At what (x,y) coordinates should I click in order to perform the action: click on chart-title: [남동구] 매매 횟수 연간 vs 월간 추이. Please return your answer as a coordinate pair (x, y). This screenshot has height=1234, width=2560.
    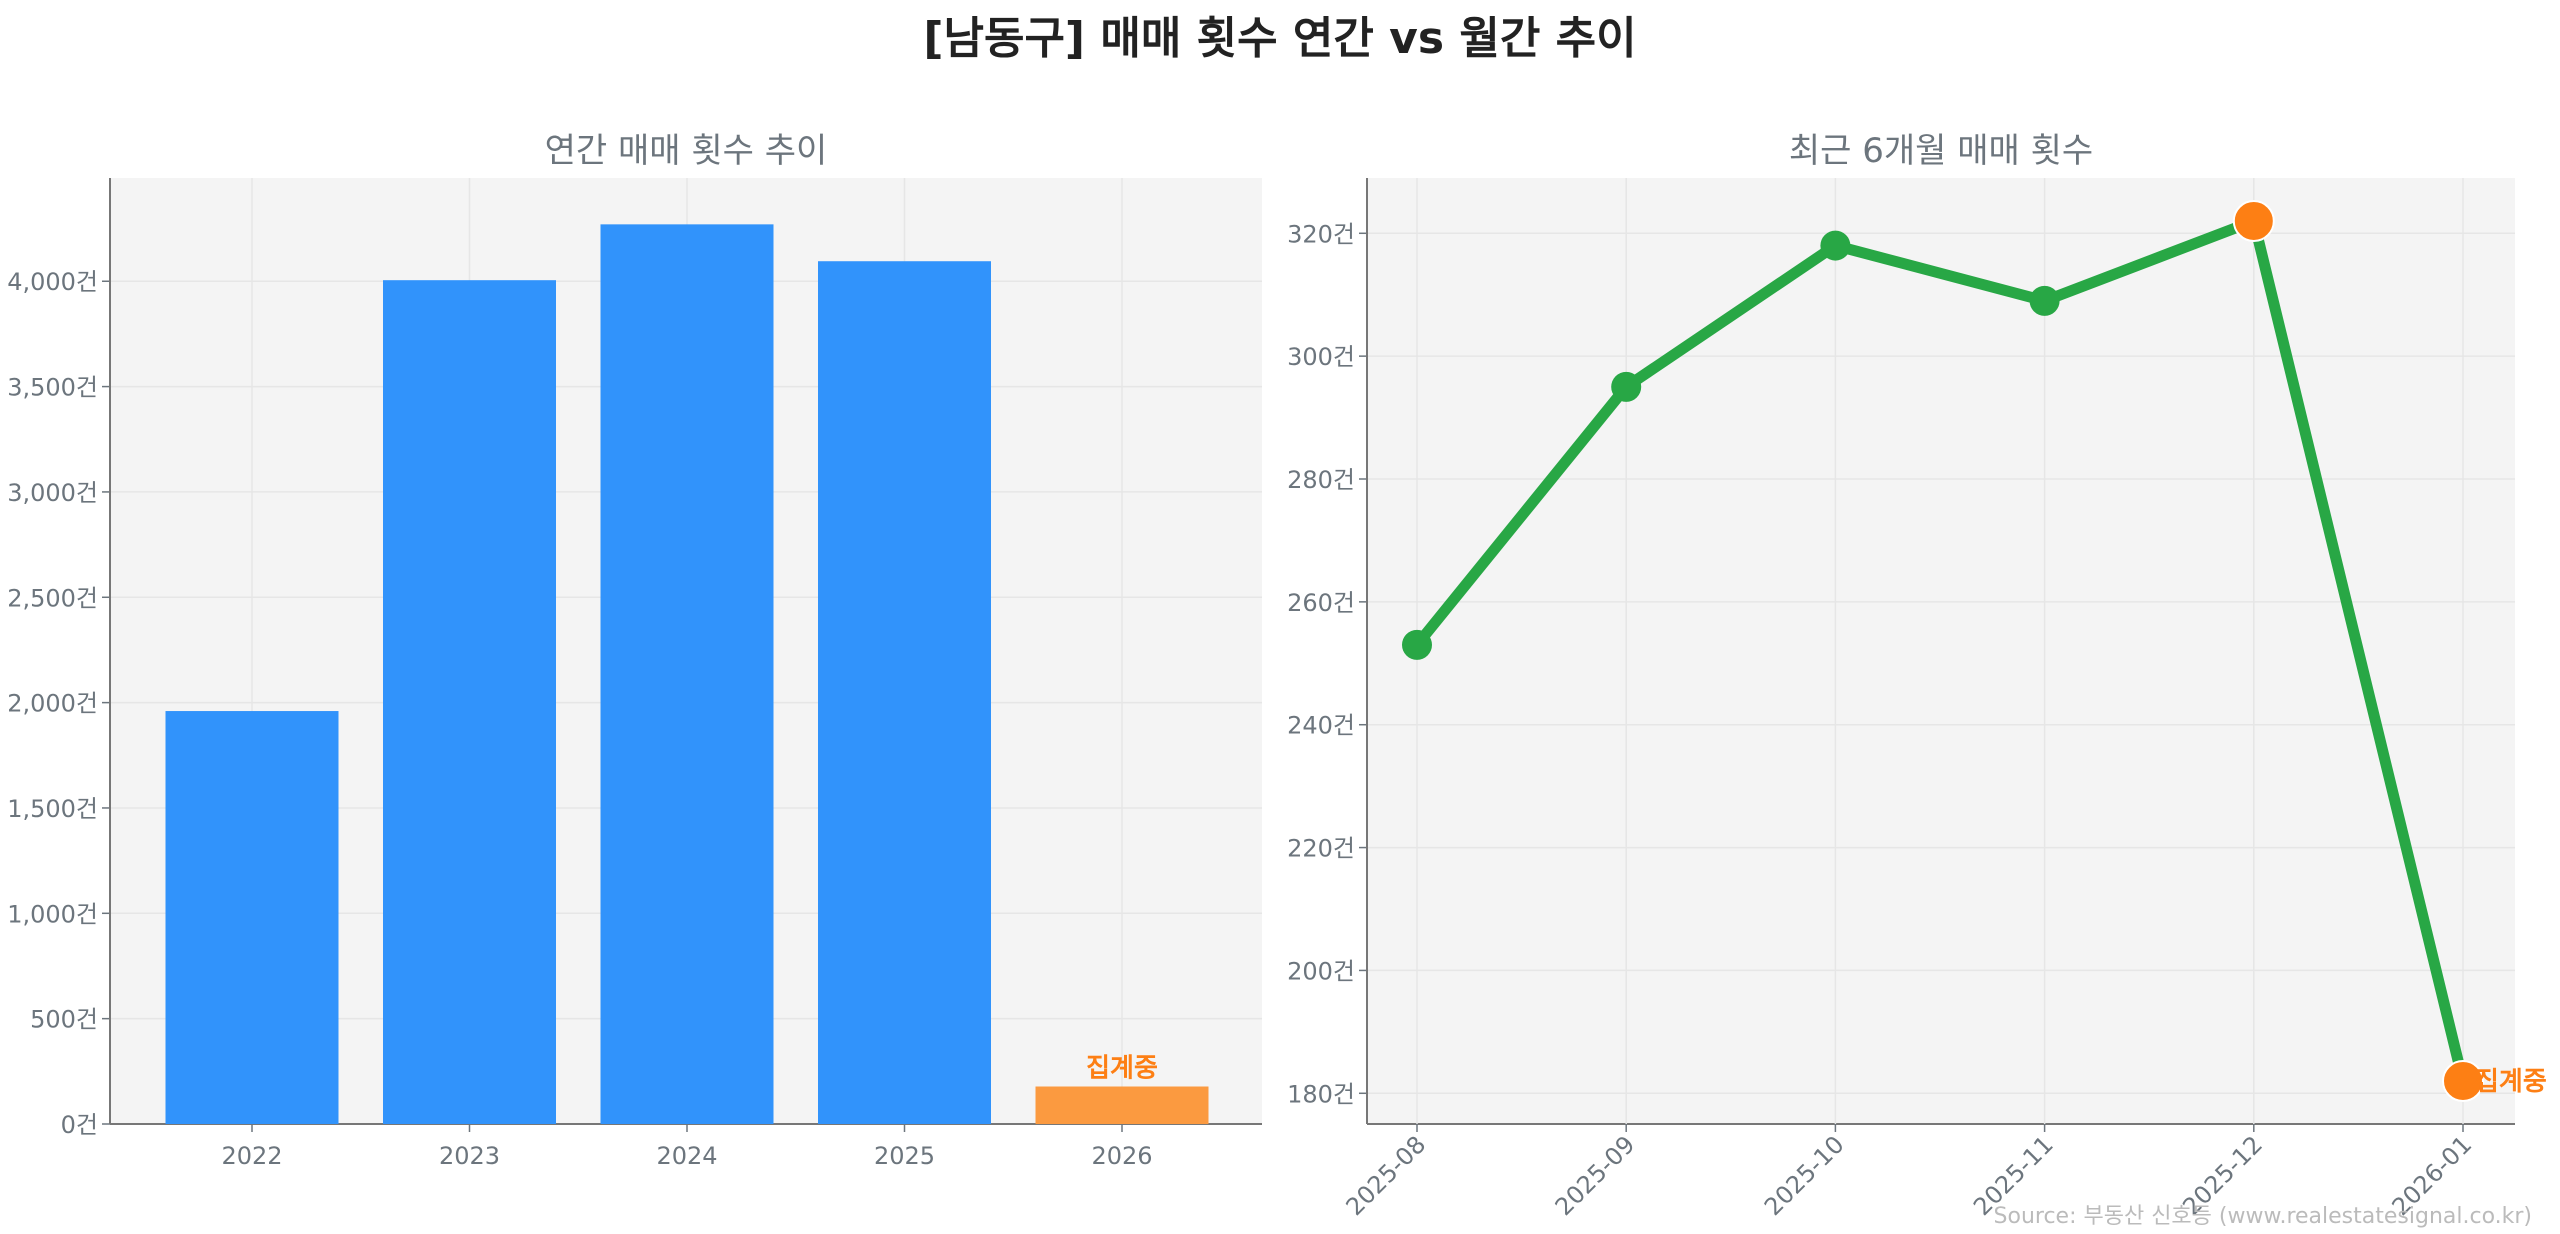
    Looking at the image, I should click on (1280, 38).